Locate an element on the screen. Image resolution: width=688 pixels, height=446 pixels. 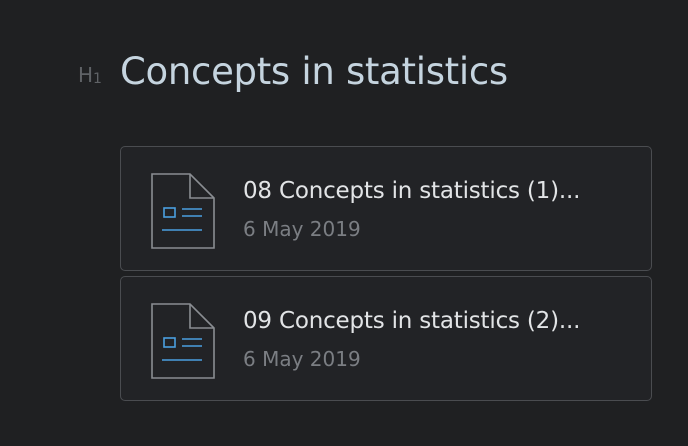
heading-level-letter: H is located at coordinates (86, 75).